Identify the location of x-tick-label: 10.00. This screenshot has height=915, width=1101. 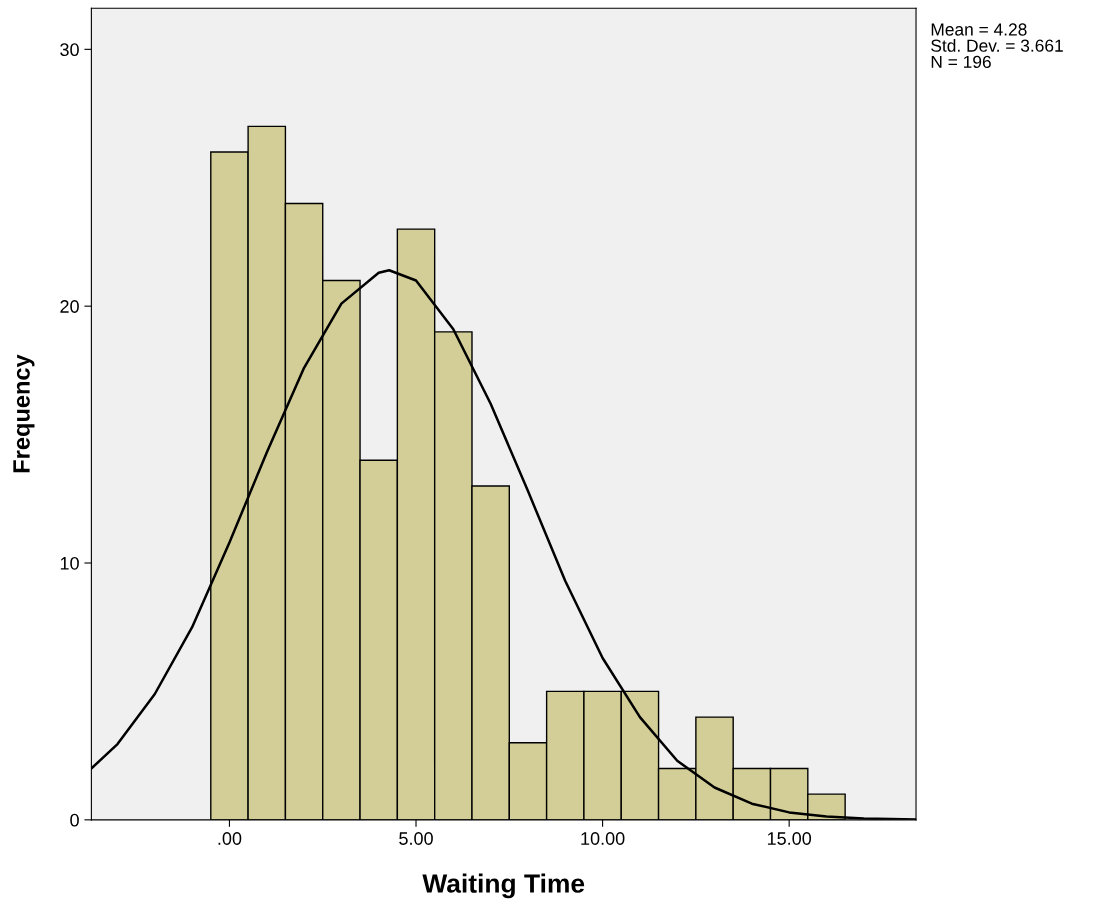
(603, 838).